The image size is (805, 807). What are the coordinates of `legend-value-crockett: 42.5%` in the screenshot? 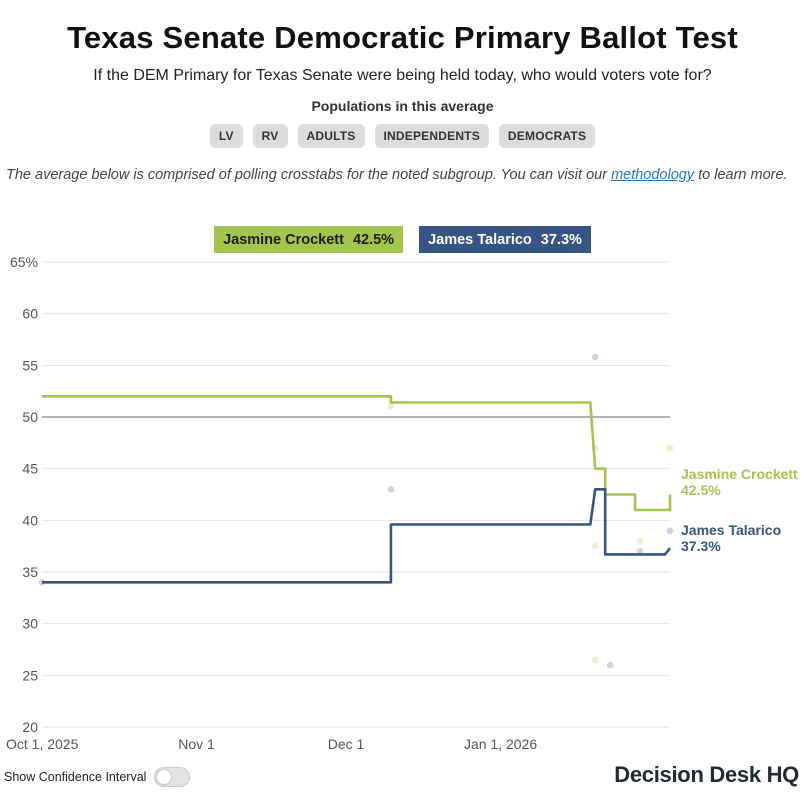 It's located at (373, 239).